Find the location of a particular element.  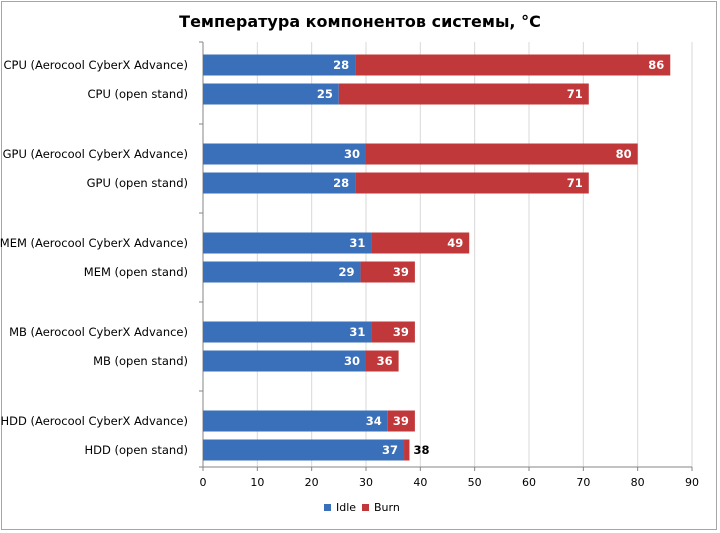

data-label-idle: 34 is located at coordinates (374, 421).